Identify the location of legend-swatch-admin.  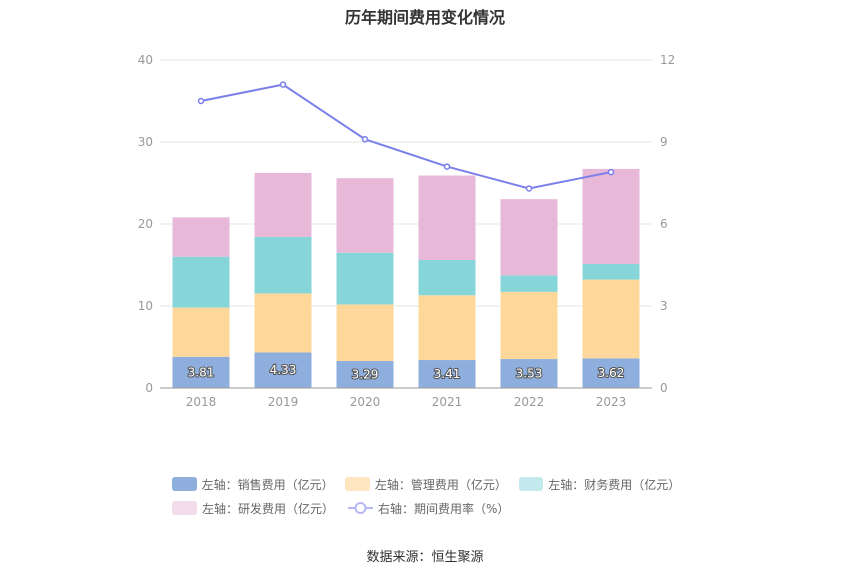
(357, 484).